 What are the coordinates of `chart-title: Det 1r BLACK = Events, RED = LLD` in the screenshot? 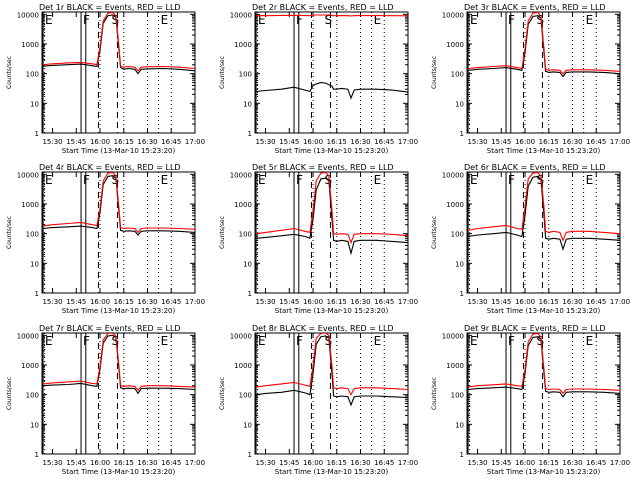 It's located at (110, 7).